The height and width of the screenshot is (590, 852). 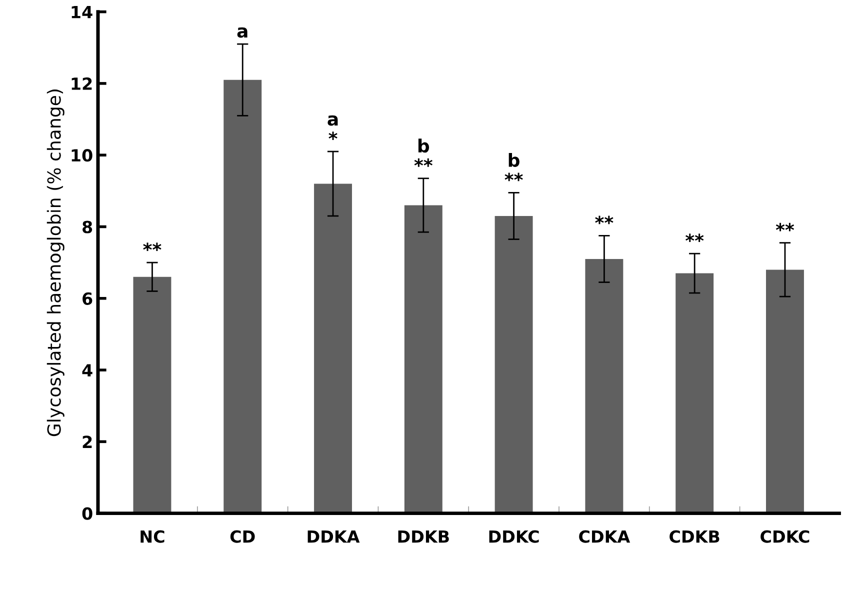 I want to click on x-tick-label: CD, so click(x=242, y=536).